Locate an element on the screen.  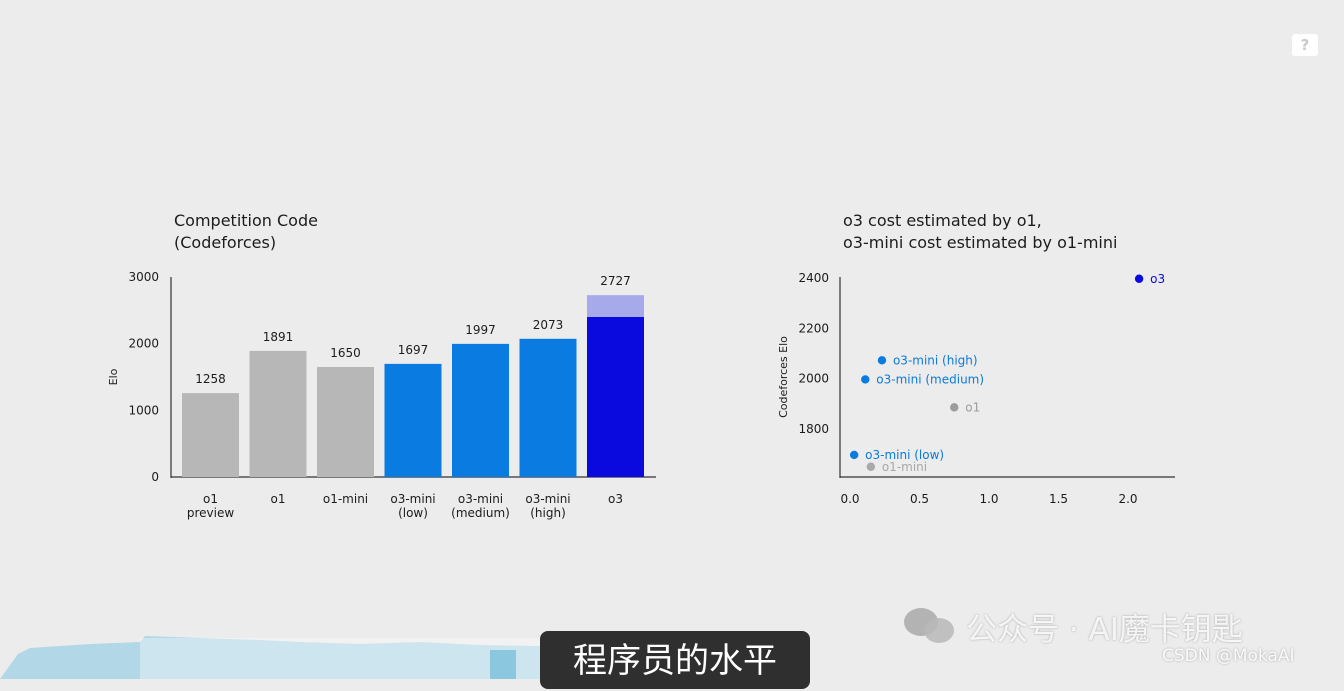
help-icon: ? is located at coordinates (1305, 45).